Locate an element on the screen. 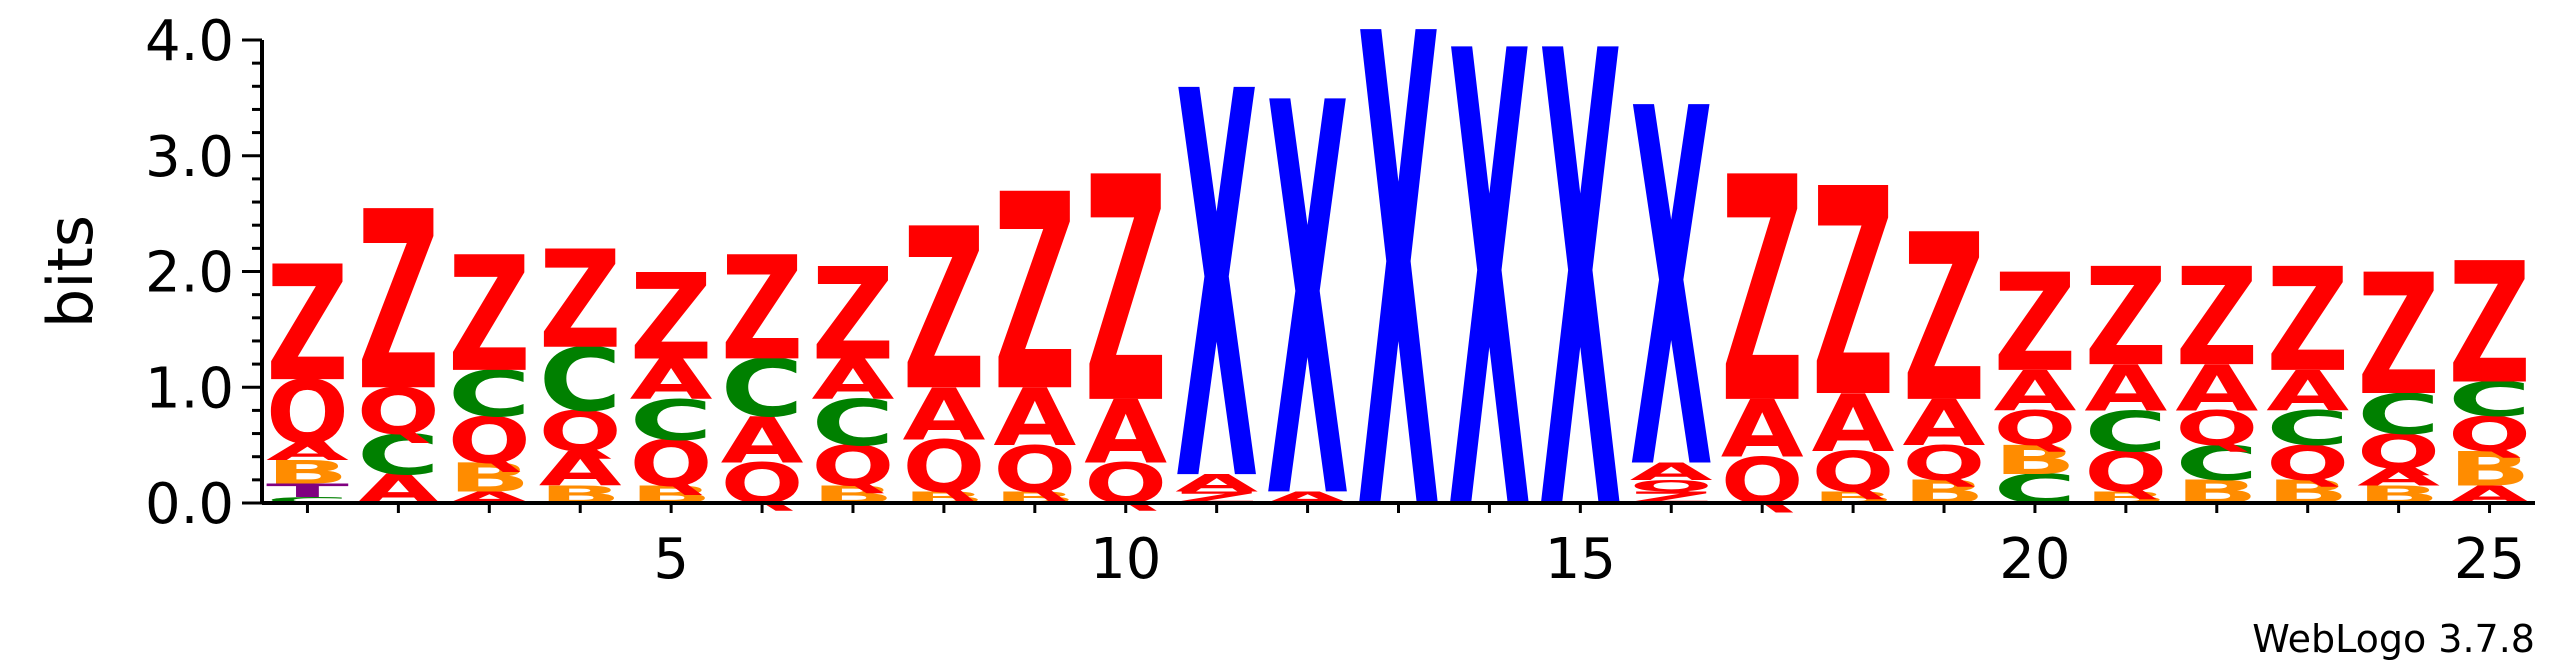 Image resolution: width=2567 pixels, height=667 pixels. y-tick-label: 2.0 is located at coordinates (189, 273).